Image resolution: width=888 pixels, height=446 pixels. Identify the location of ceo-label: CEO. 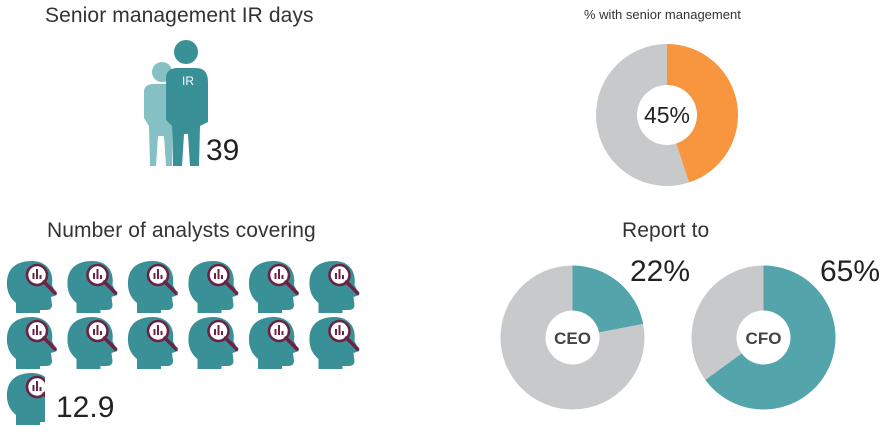
(572, 338).